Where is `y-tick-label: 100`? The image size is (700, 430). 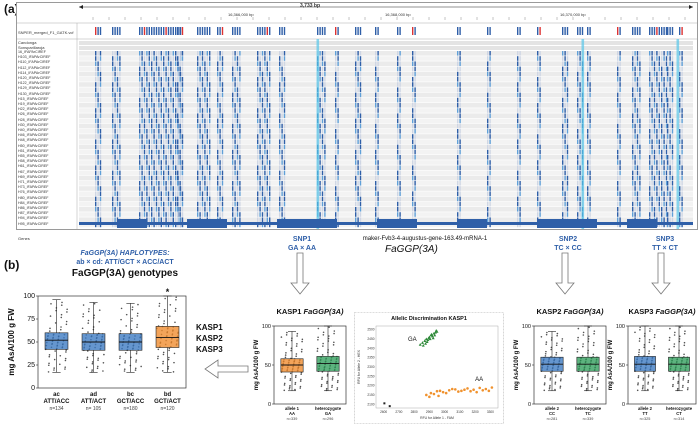
y-tick-label: 100 is located at coordinates (266, 327).